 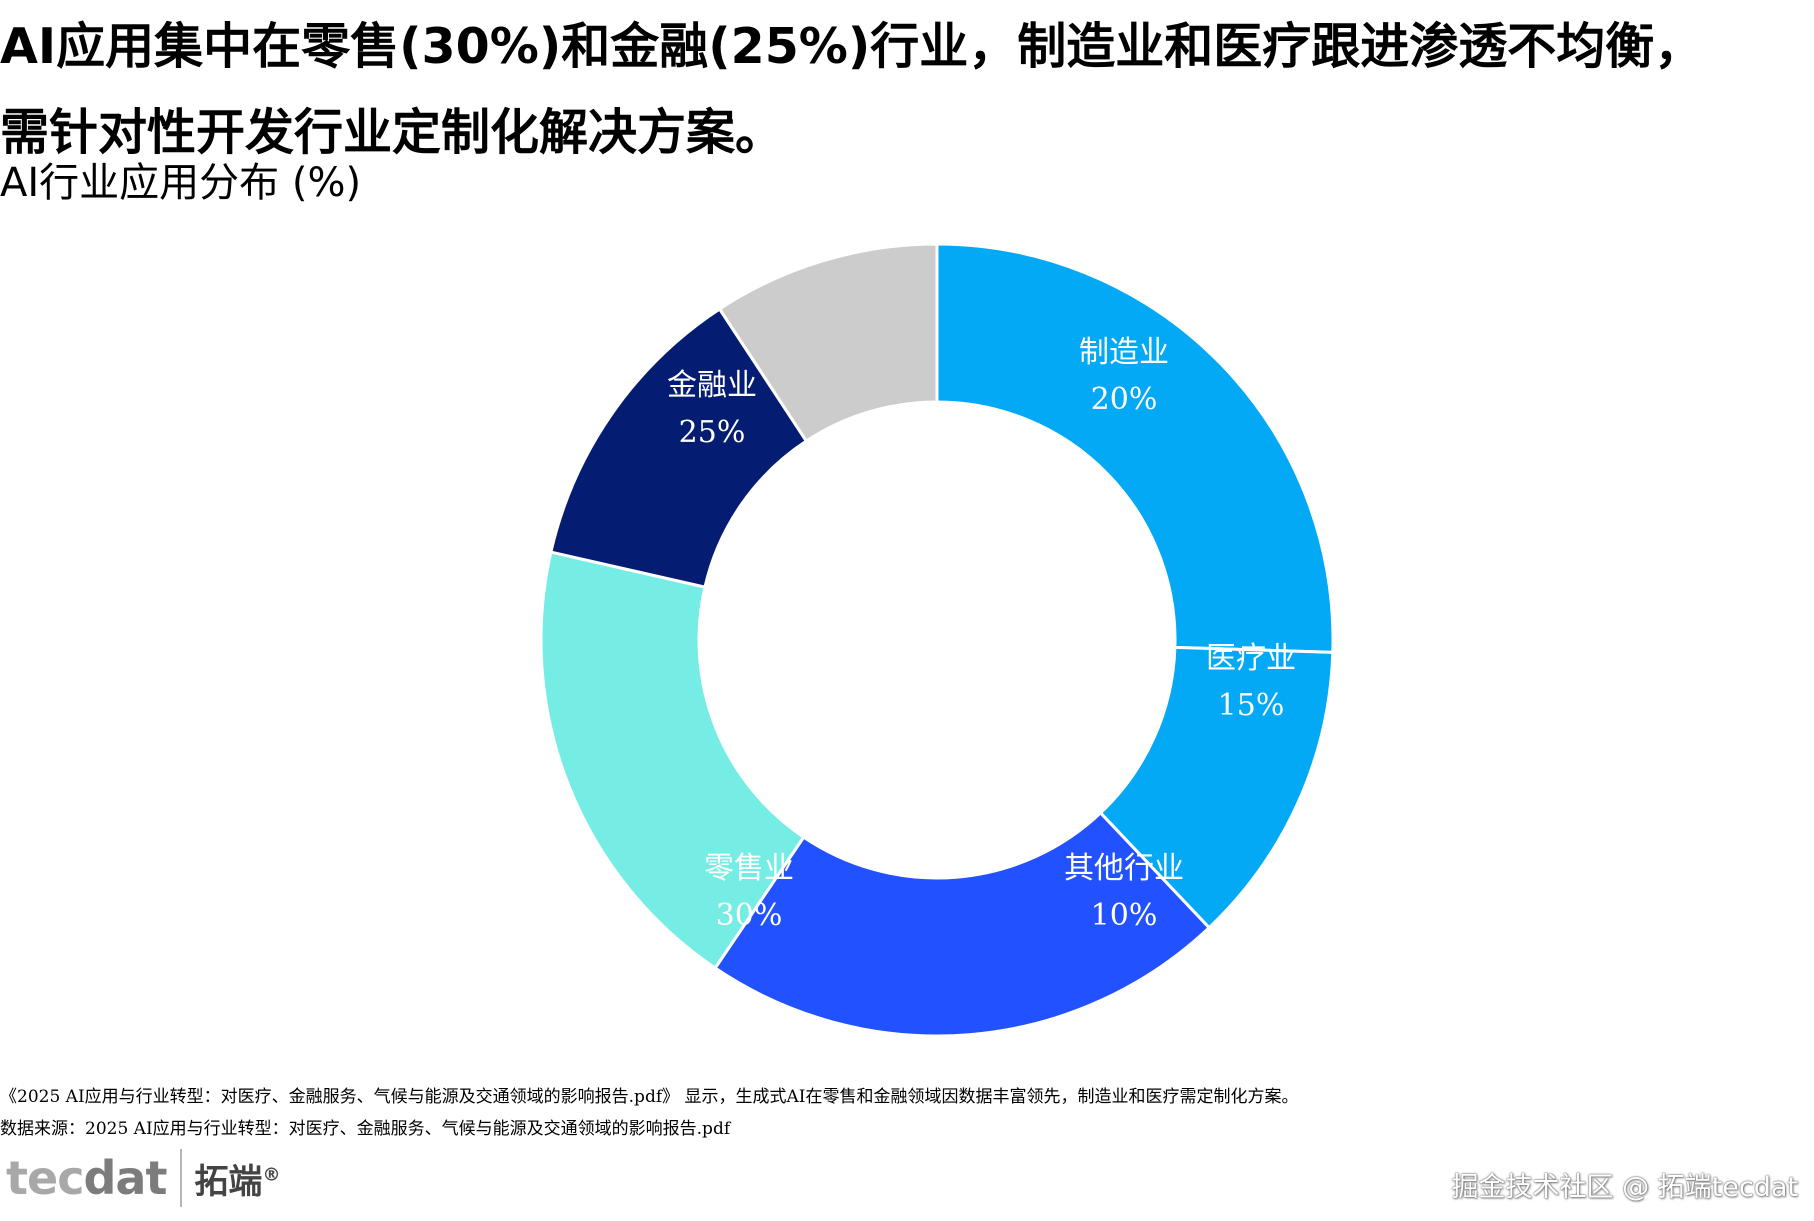 What do you see at coordinates (1124, 868) in the screenshot?
I see `slice-label-其他行业: 其他行业` at bounding box center [1124, 868].